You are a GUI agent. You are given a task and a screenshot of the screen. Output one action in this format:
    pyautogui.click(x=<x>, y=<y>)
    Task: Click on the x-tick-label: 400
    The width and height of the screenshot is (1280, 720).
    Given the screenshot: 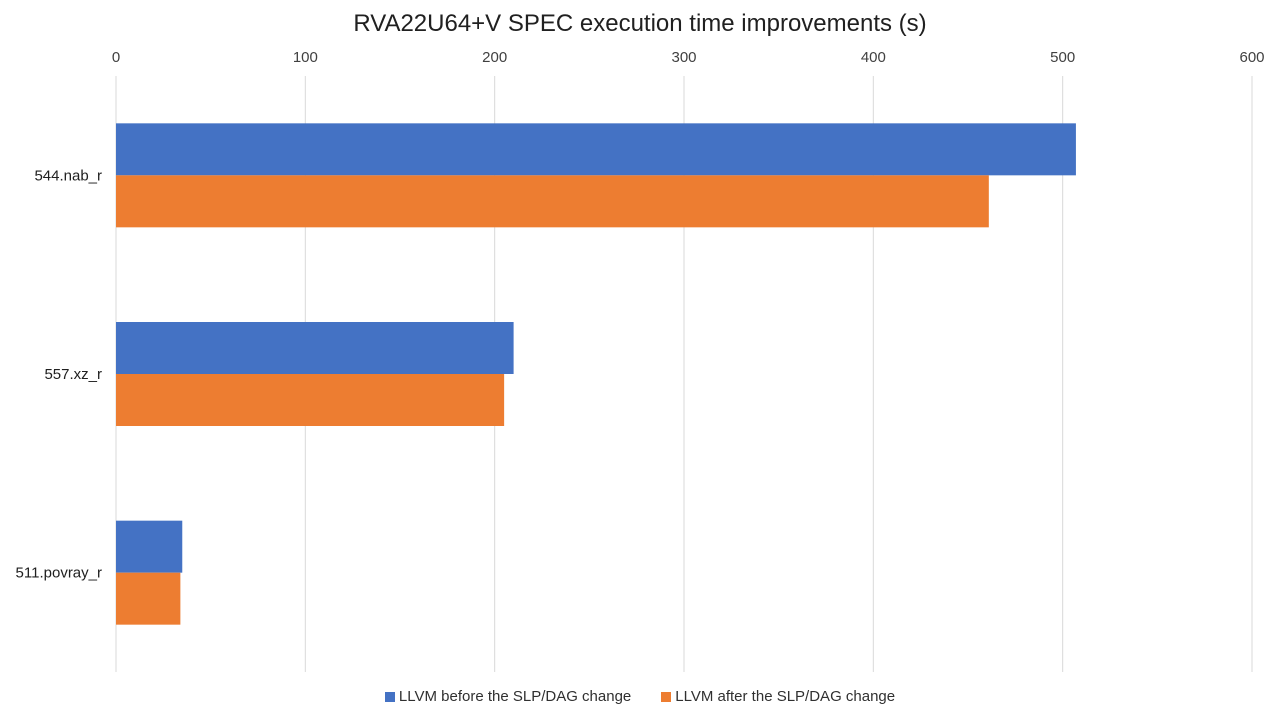 What is the action you would take?
    pyautogui.click(x=873, y=57)
    